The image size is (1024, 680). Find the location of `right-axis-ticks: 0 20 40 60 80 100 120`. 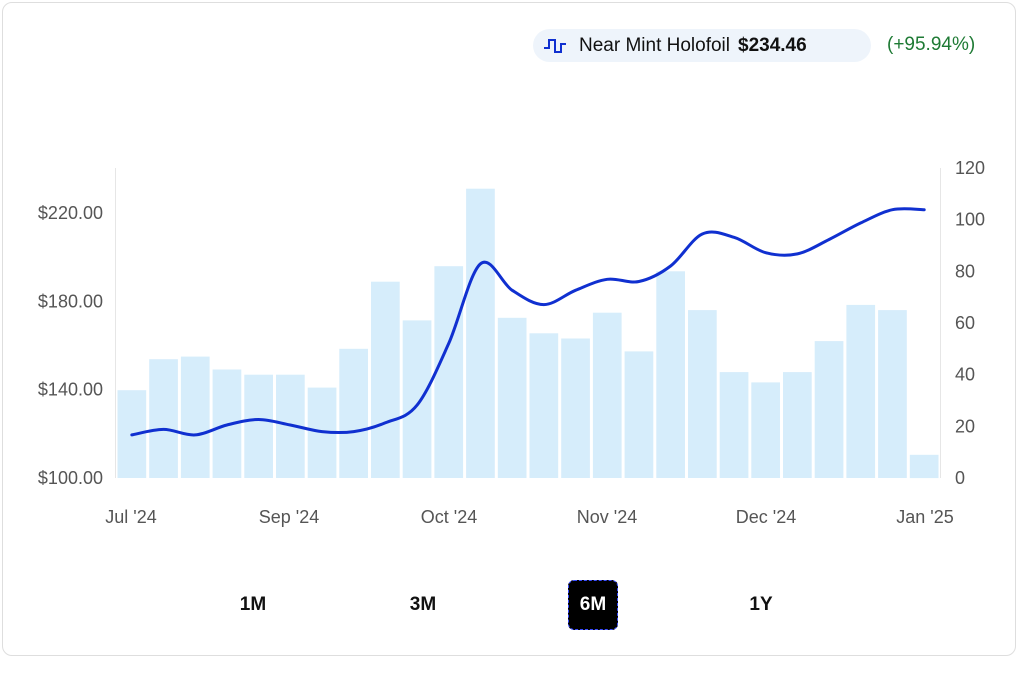

right-axis-ticks: 0 20 40 60 80 100 120 is located at coordinates (970, 323).